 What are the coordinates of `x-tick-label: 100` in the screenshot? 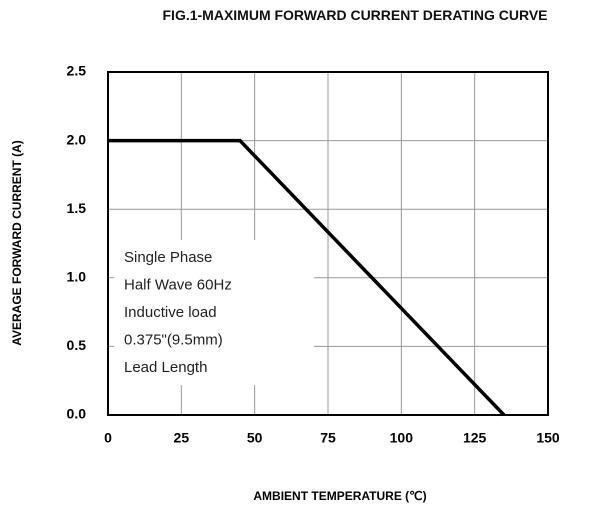 It's located at (402, 438).